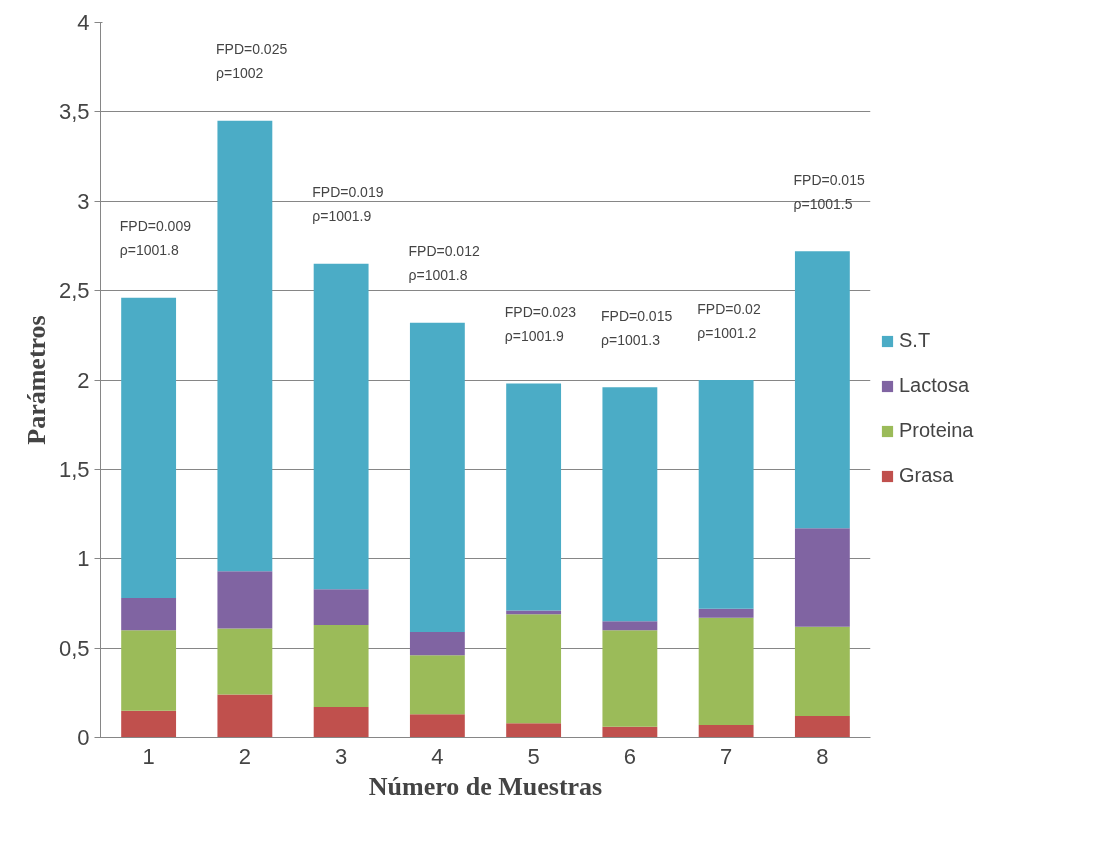 The width and height of the screenshot is (1103, 850). I want to click on x-tick-label: 3, so click(341, 756).